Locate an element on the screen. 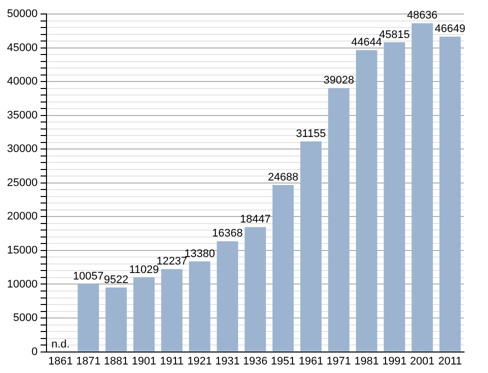 The width and height of the screenshot is (488, 373). data-label: 31155 is located at coordinates (311, 134).